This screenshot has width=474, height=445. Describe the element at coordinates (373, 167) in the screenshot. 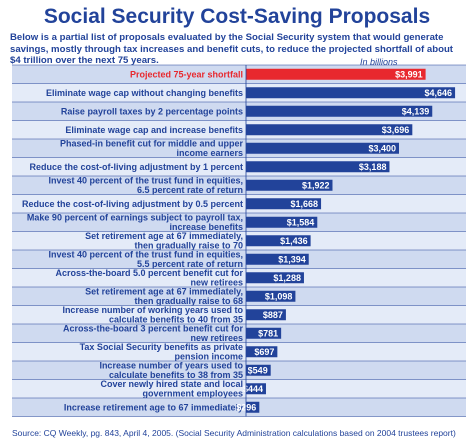

I see `bar-value-label: $3,188` at that location.